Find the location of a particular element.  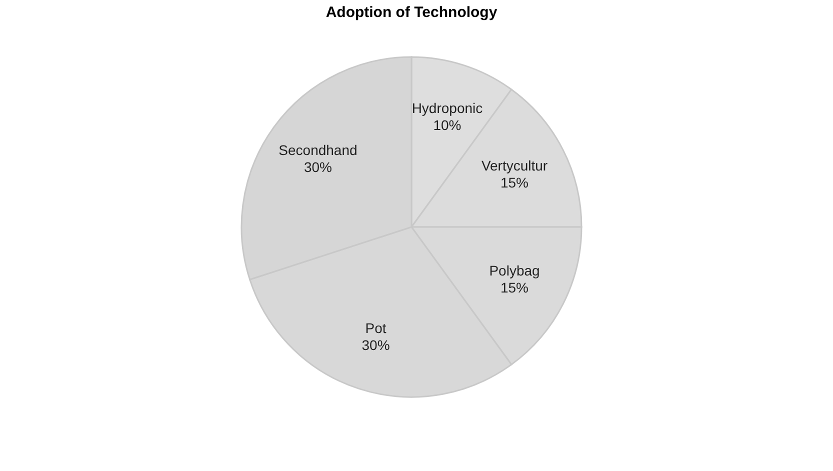

slice-label: Pot is located at coordinates (375, 328).